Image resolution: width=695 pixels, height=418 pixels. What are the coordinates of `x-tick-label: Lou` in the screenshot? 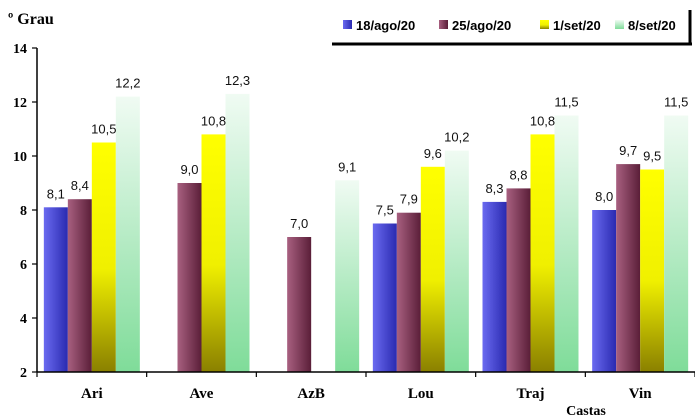 It's located at (421, 394).